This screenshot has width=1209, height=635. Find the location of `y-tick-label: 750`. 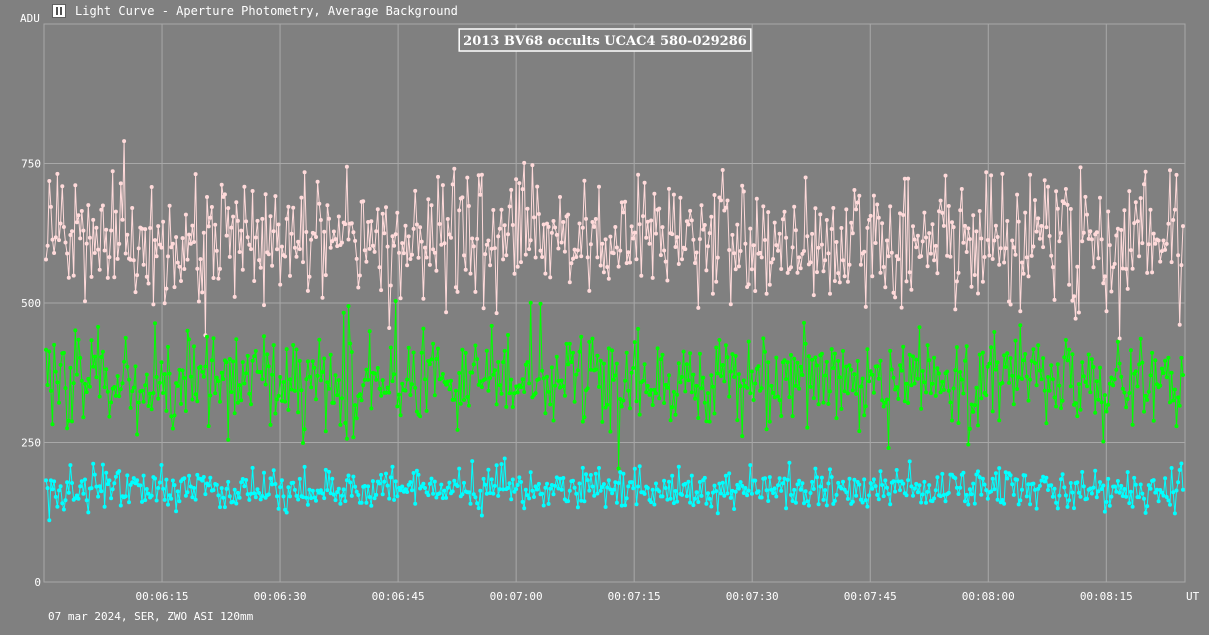

y-tick-label: 750 is located at coordinates (31, 164).